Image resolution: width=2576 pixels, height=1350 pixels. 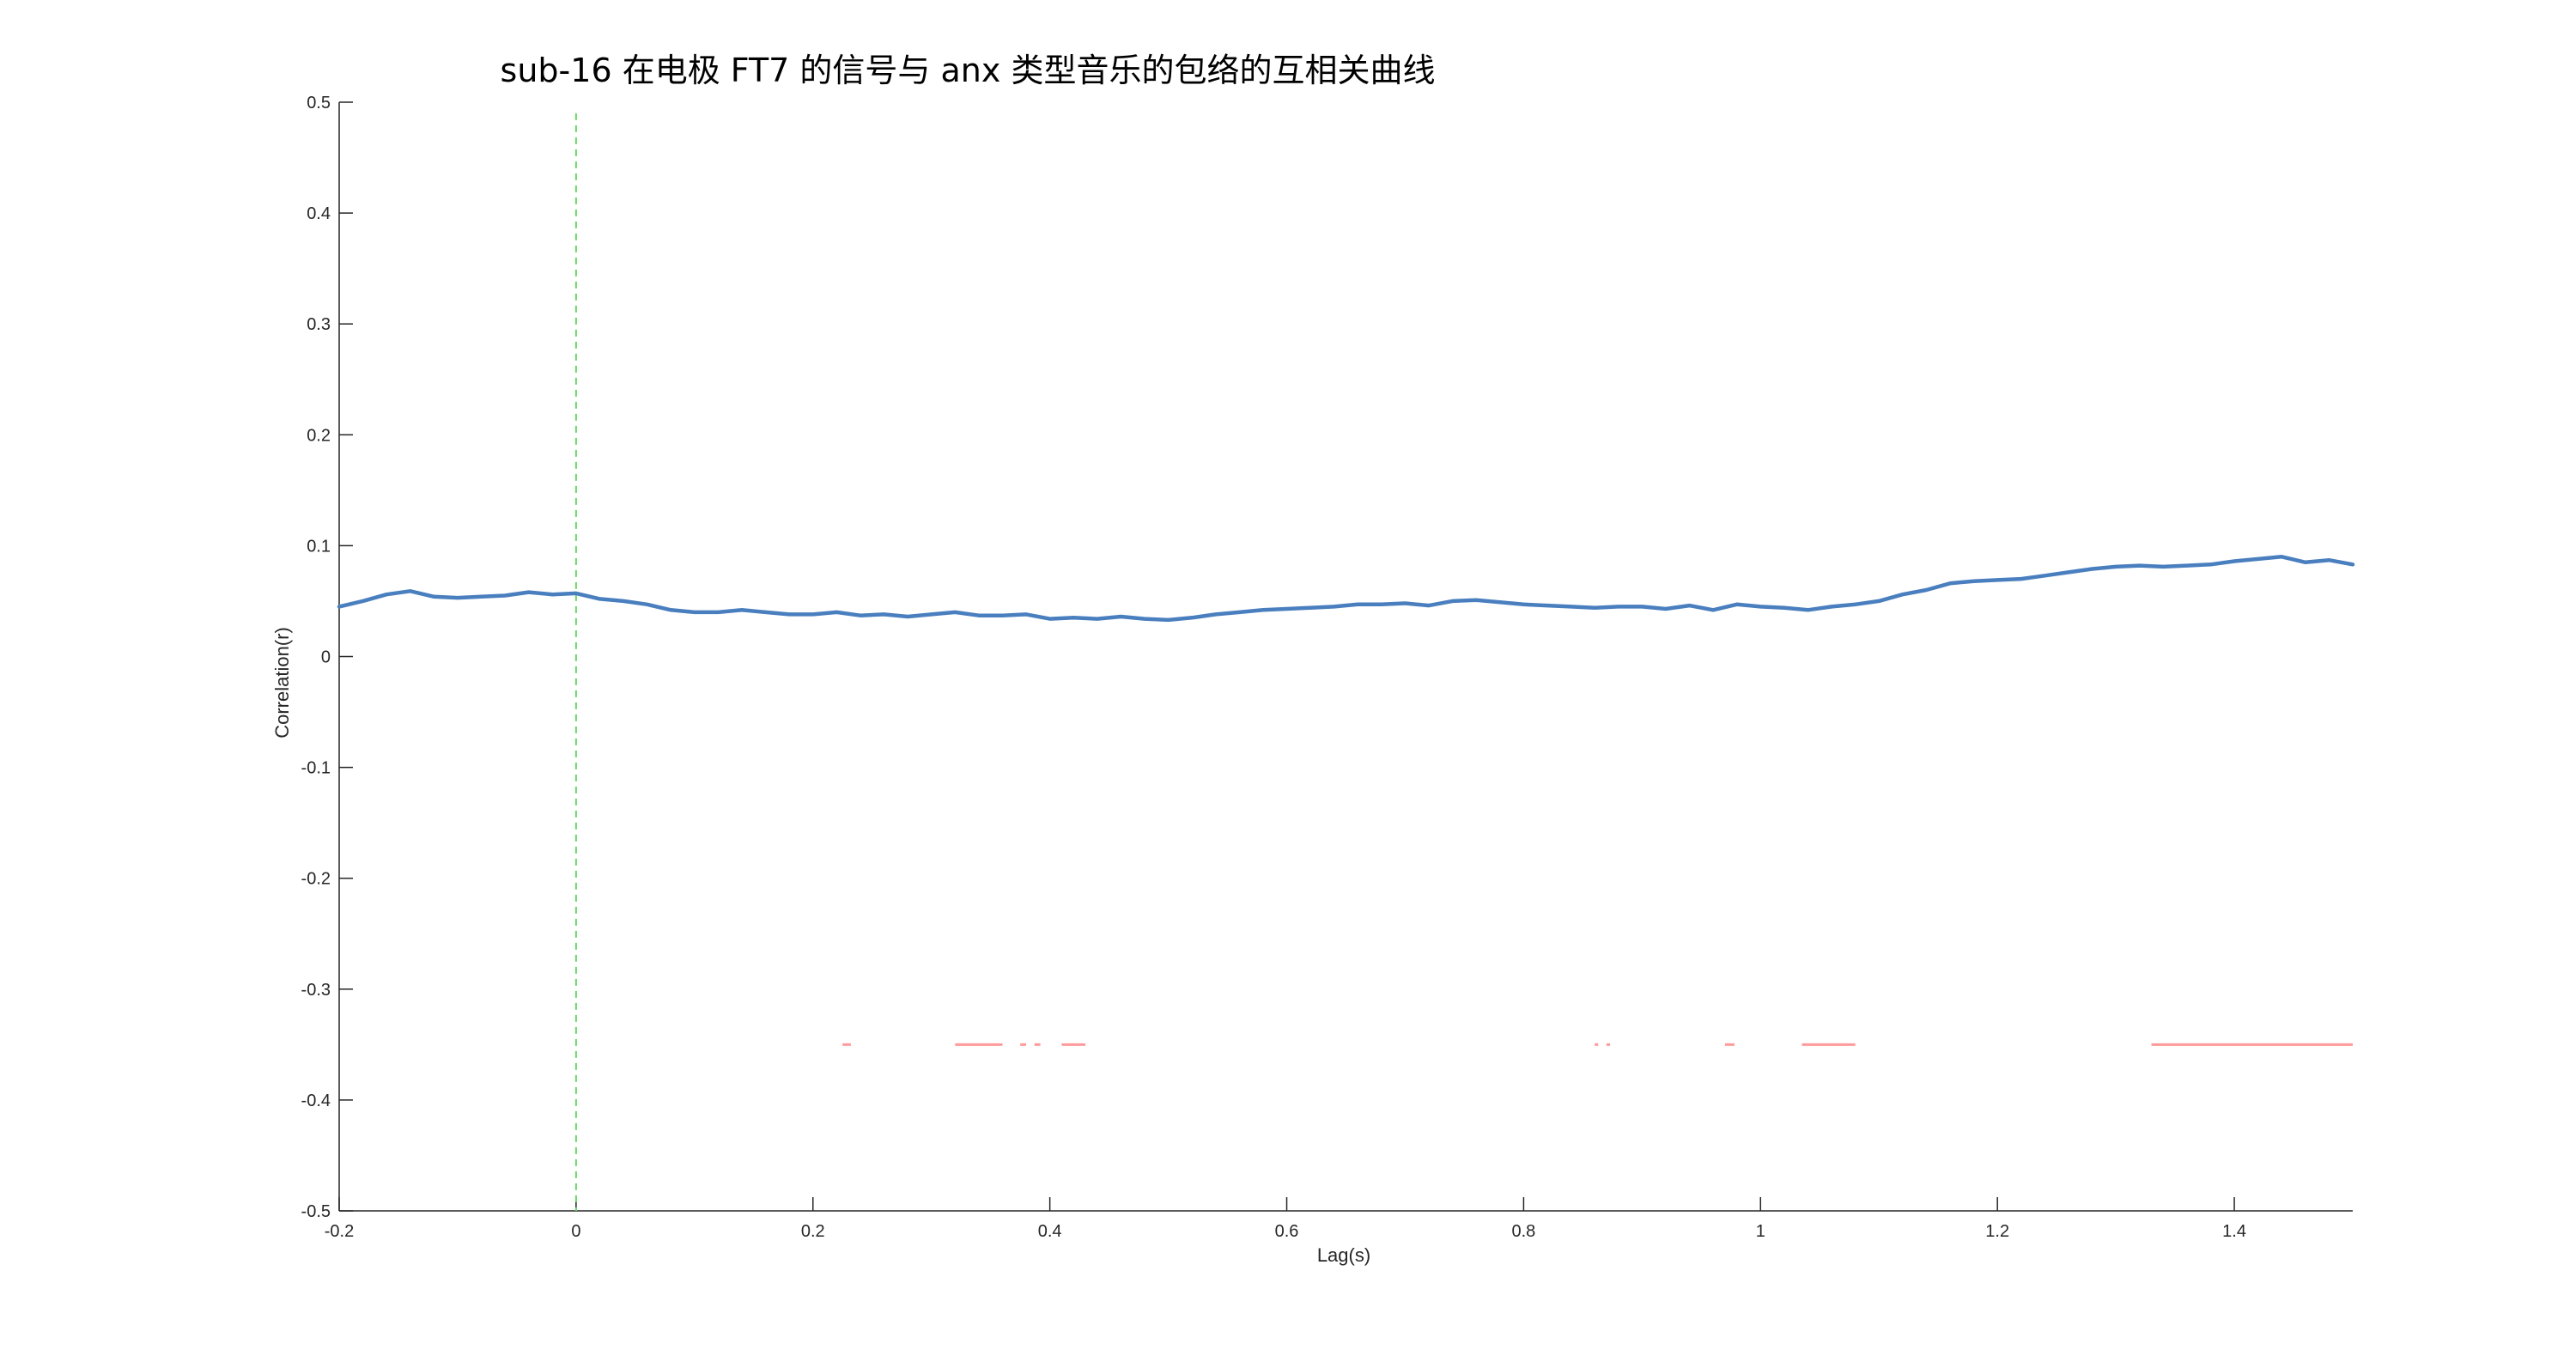 I want to click on x-tick-label: -0.2, so click(x=339, y=1231).